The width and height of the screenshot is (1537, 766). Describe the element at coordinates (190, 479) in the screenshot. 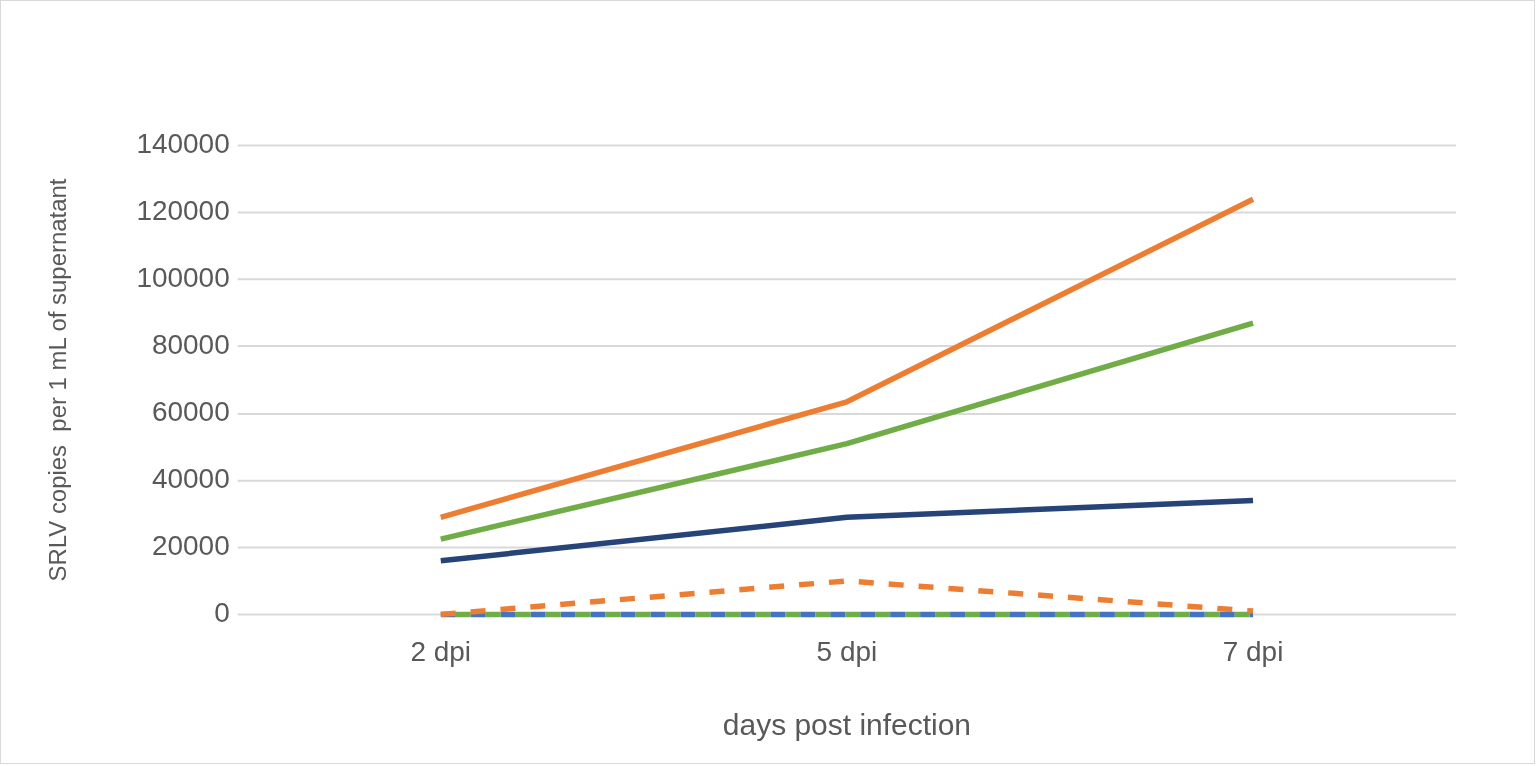

I see `y-tick-label: 40000` at that location.